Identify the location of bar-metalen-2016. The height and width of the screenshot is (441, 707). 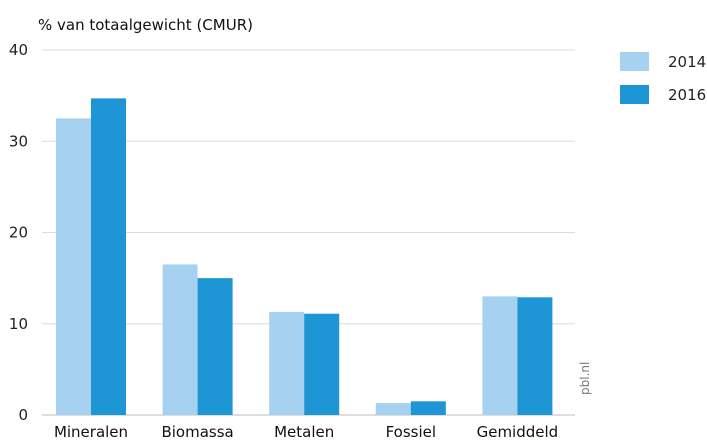
(322, 364).